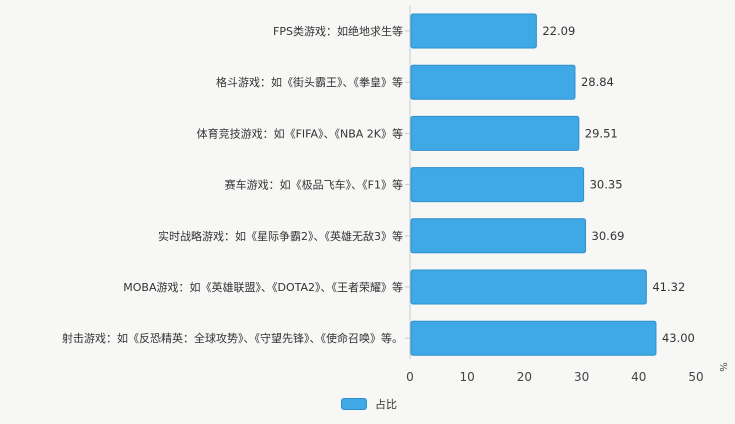  I want to click on legend-label: 占比, so click(386, 404).